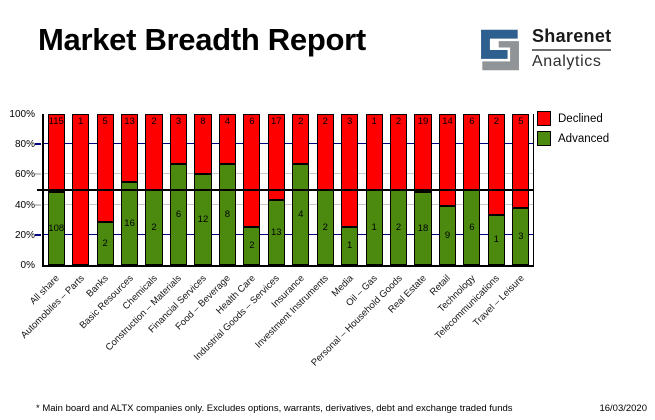 This screenshot has width=655, height=420. What do you see at coordinates (130, 148) in the screenshot?
I see `declined-segment: 13` at bounding box center [130, 148].